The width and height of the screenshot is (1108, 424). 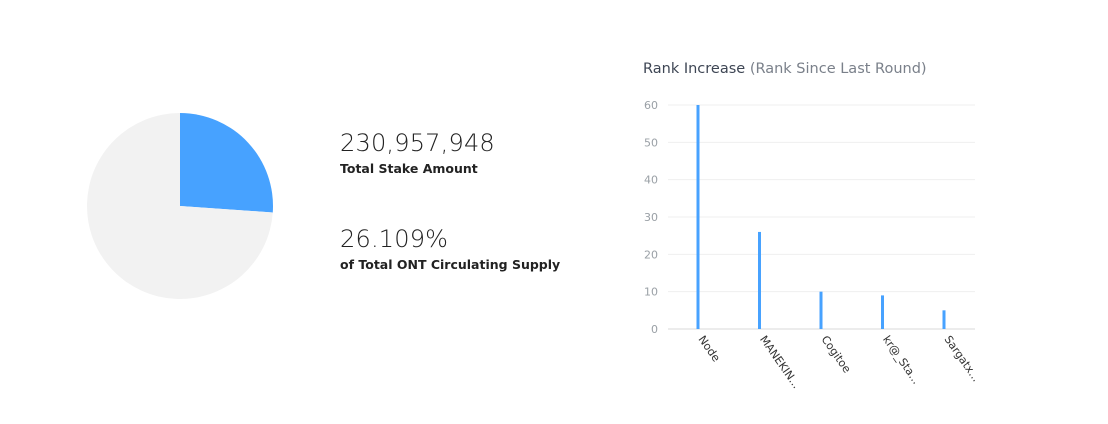 I want to click on stake-pie-chart, so click(x=179, y=206).